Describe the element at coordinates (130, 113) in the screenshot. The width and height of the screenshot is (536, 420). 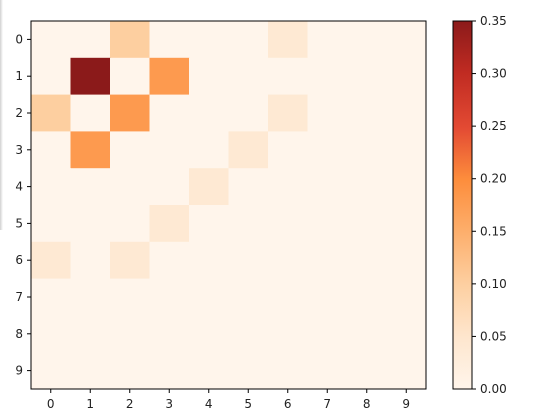
I see `heatmap-cell-r2-c2` at that location.